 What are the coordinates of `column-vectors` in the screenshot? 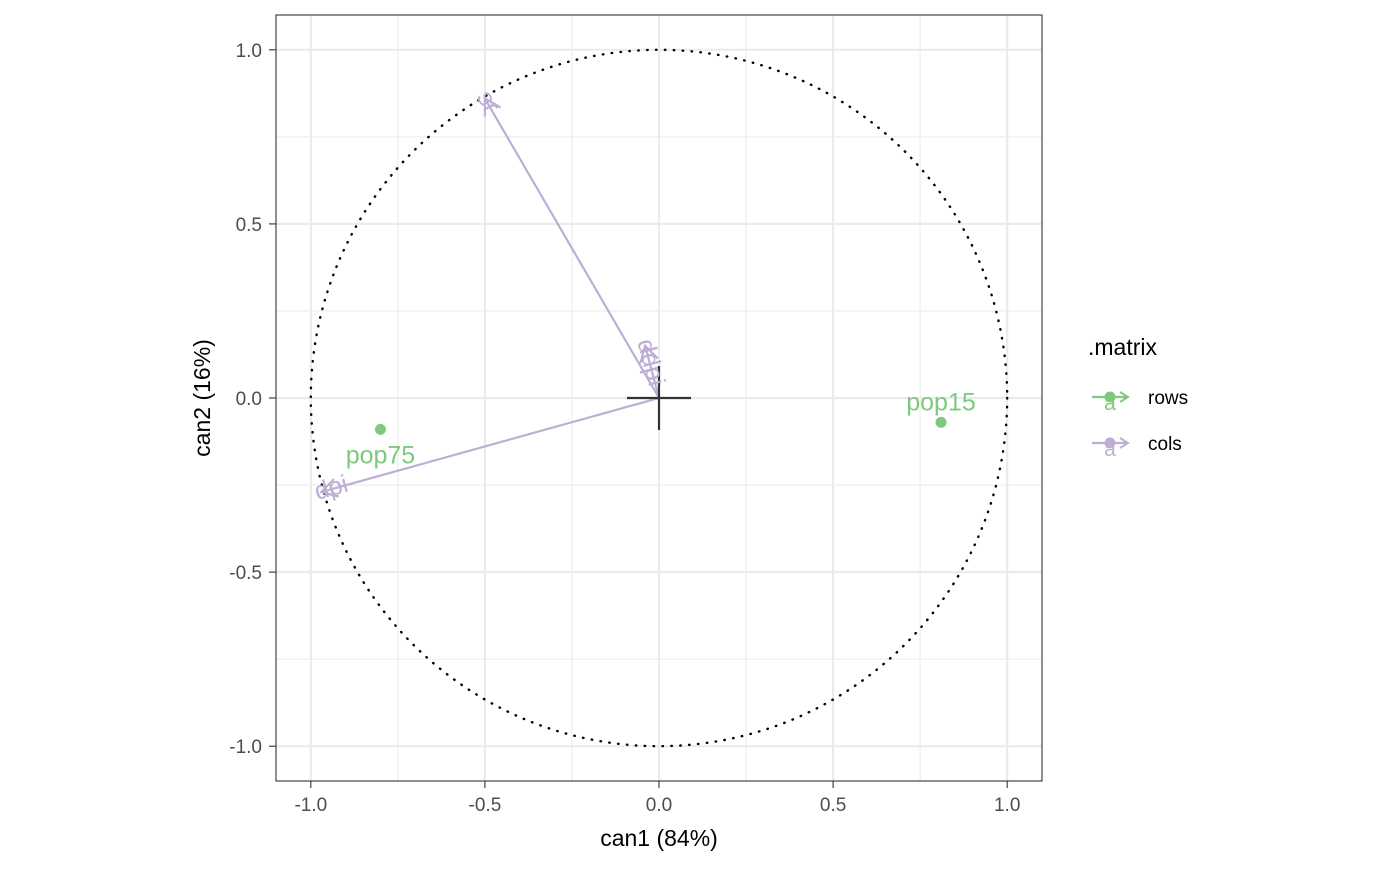 It's located at (490, 297).